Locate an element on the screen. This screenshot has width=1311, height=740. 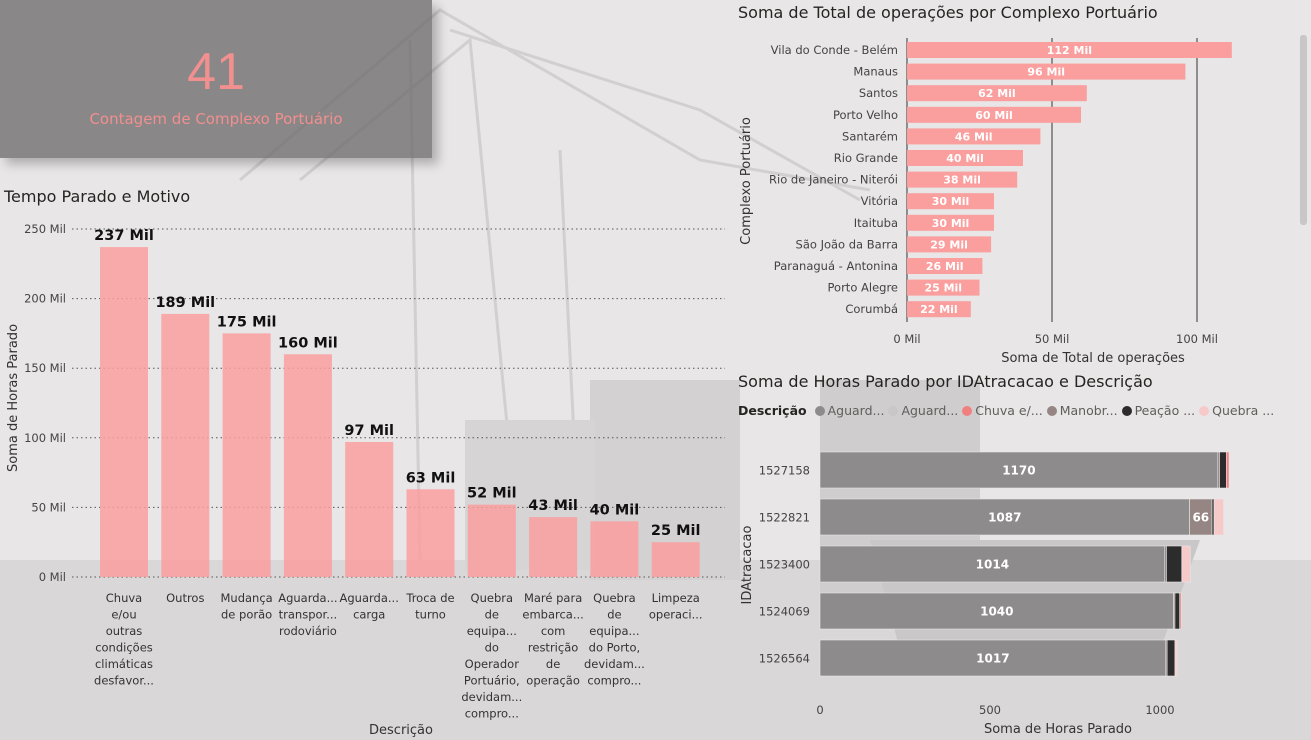
kpi-value: 41 is located at coordinates (216, 72).